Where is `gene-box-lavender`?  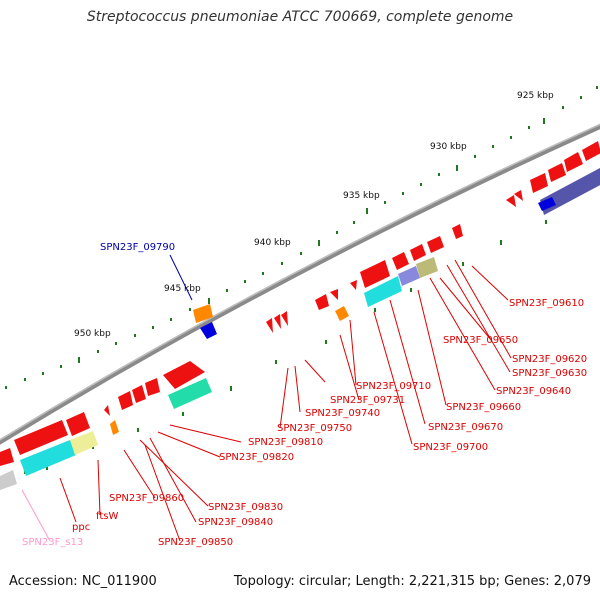
gene-box-lavender is located at coordinates (409, 276).